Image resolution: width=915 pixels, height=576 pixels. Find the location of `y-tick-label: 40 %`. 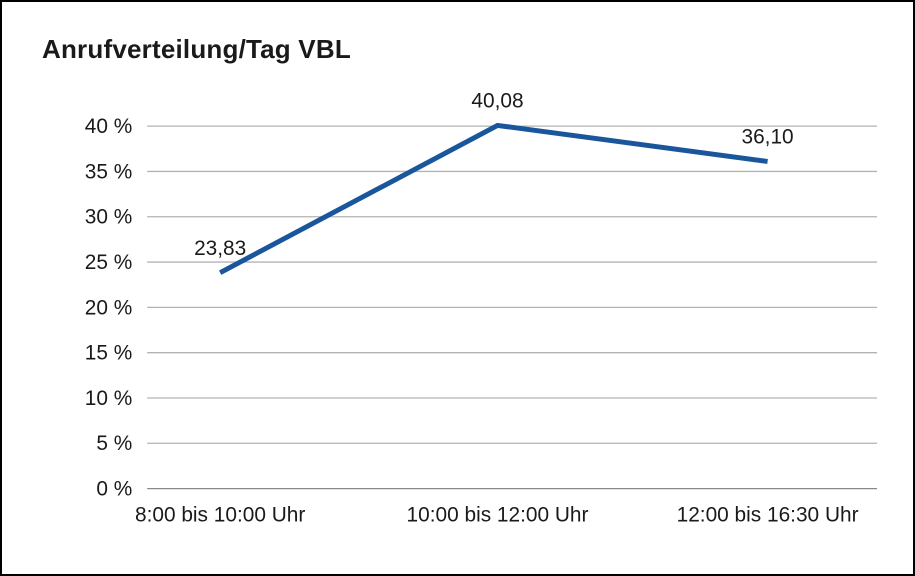

y-tick-label: 40 % is located at coordinates (109, 126).